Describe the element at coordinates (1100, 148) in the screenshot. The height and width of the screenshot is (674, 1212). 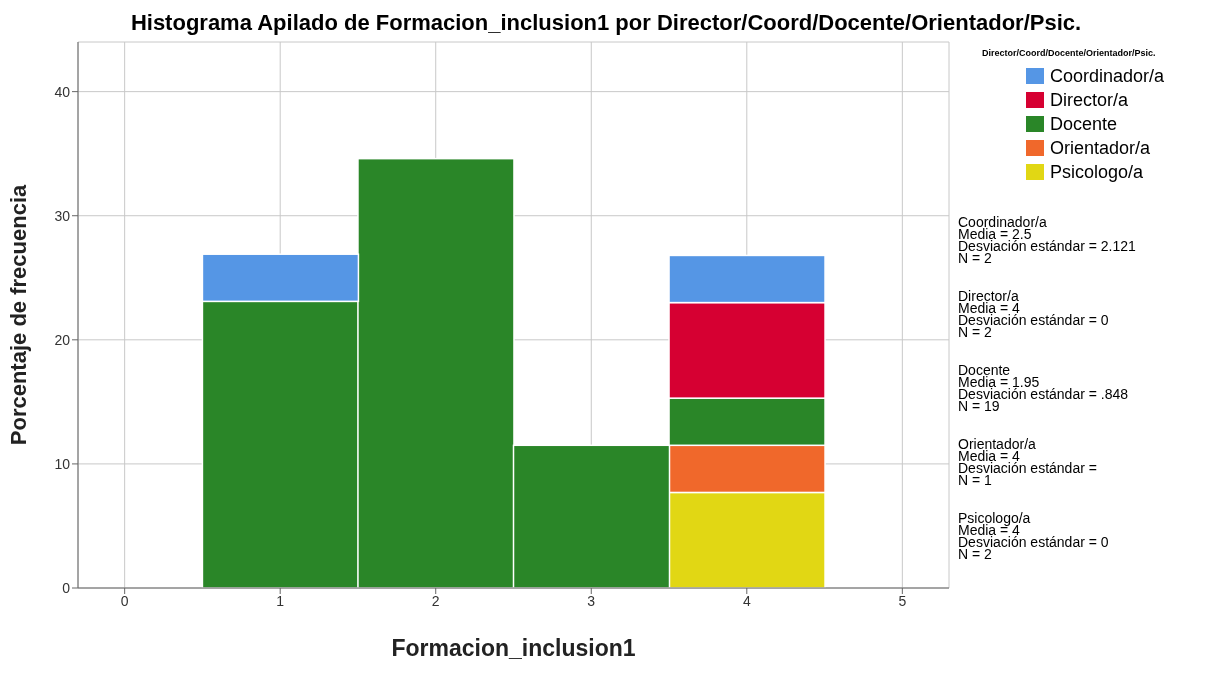
I see `legend-label: Orientador/a` at that location.